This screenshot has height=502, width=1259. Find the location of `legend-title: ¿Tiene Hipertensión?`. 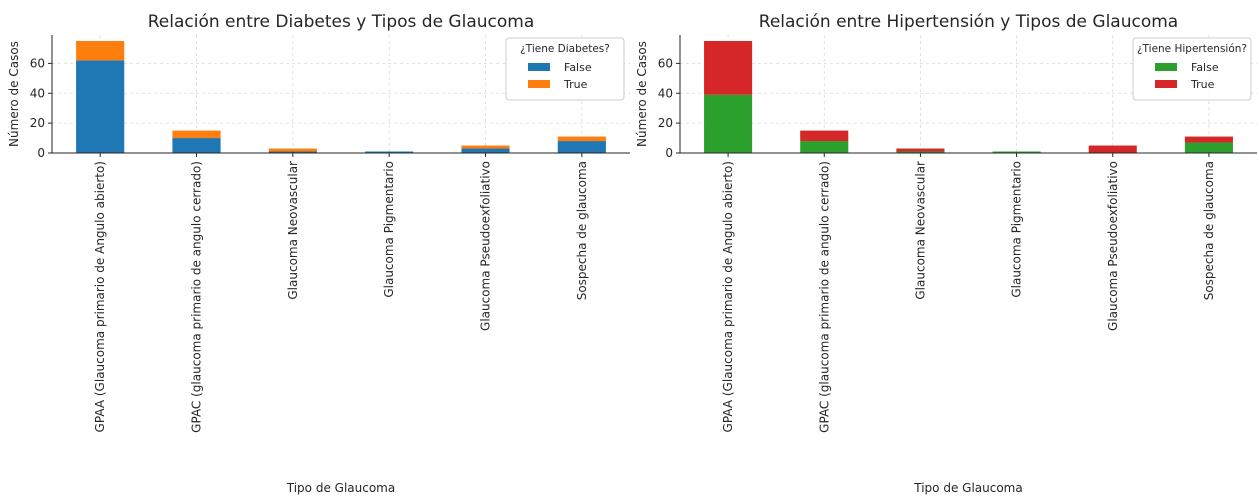

legend-title: ¿Tiene Hipertensión? is located at coordinates (1192, 49).